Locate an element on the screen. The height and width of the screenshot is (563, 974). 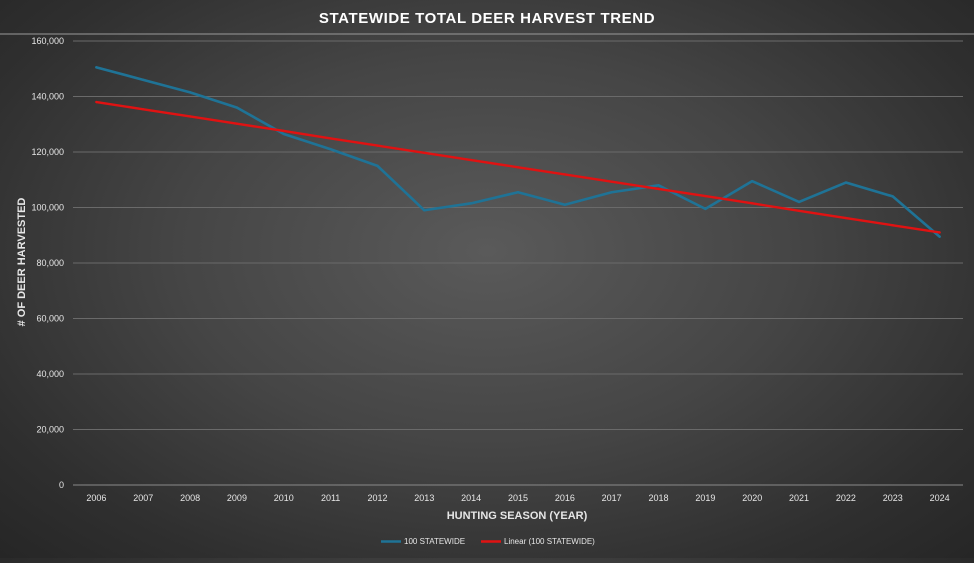
y-tick-label: 120,000 is located at coordinates (47, 152).